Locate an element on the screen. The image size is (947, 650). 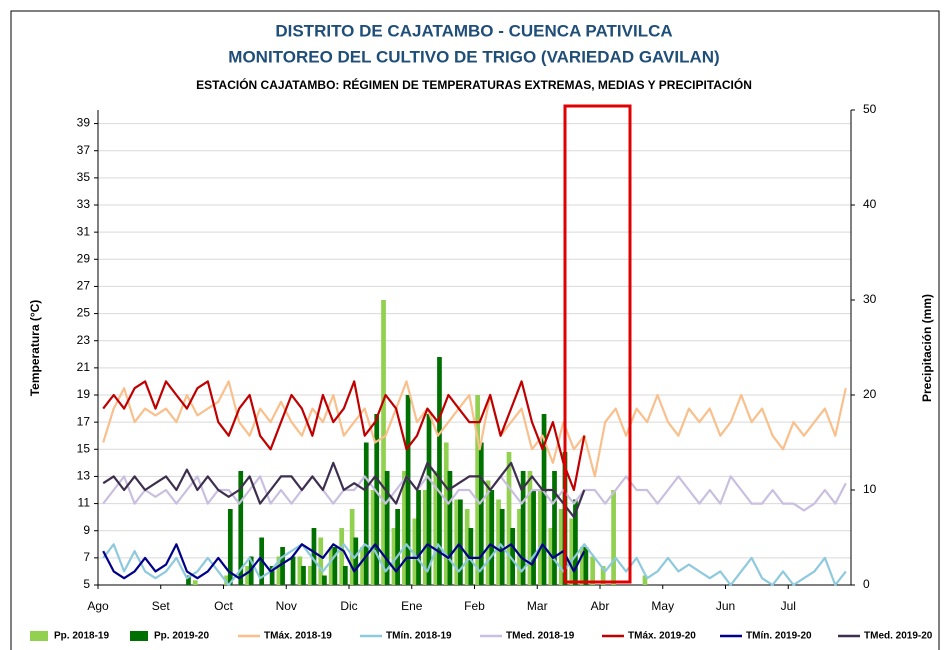
y-tick-label: 7 is located at coordinates (86, 557).